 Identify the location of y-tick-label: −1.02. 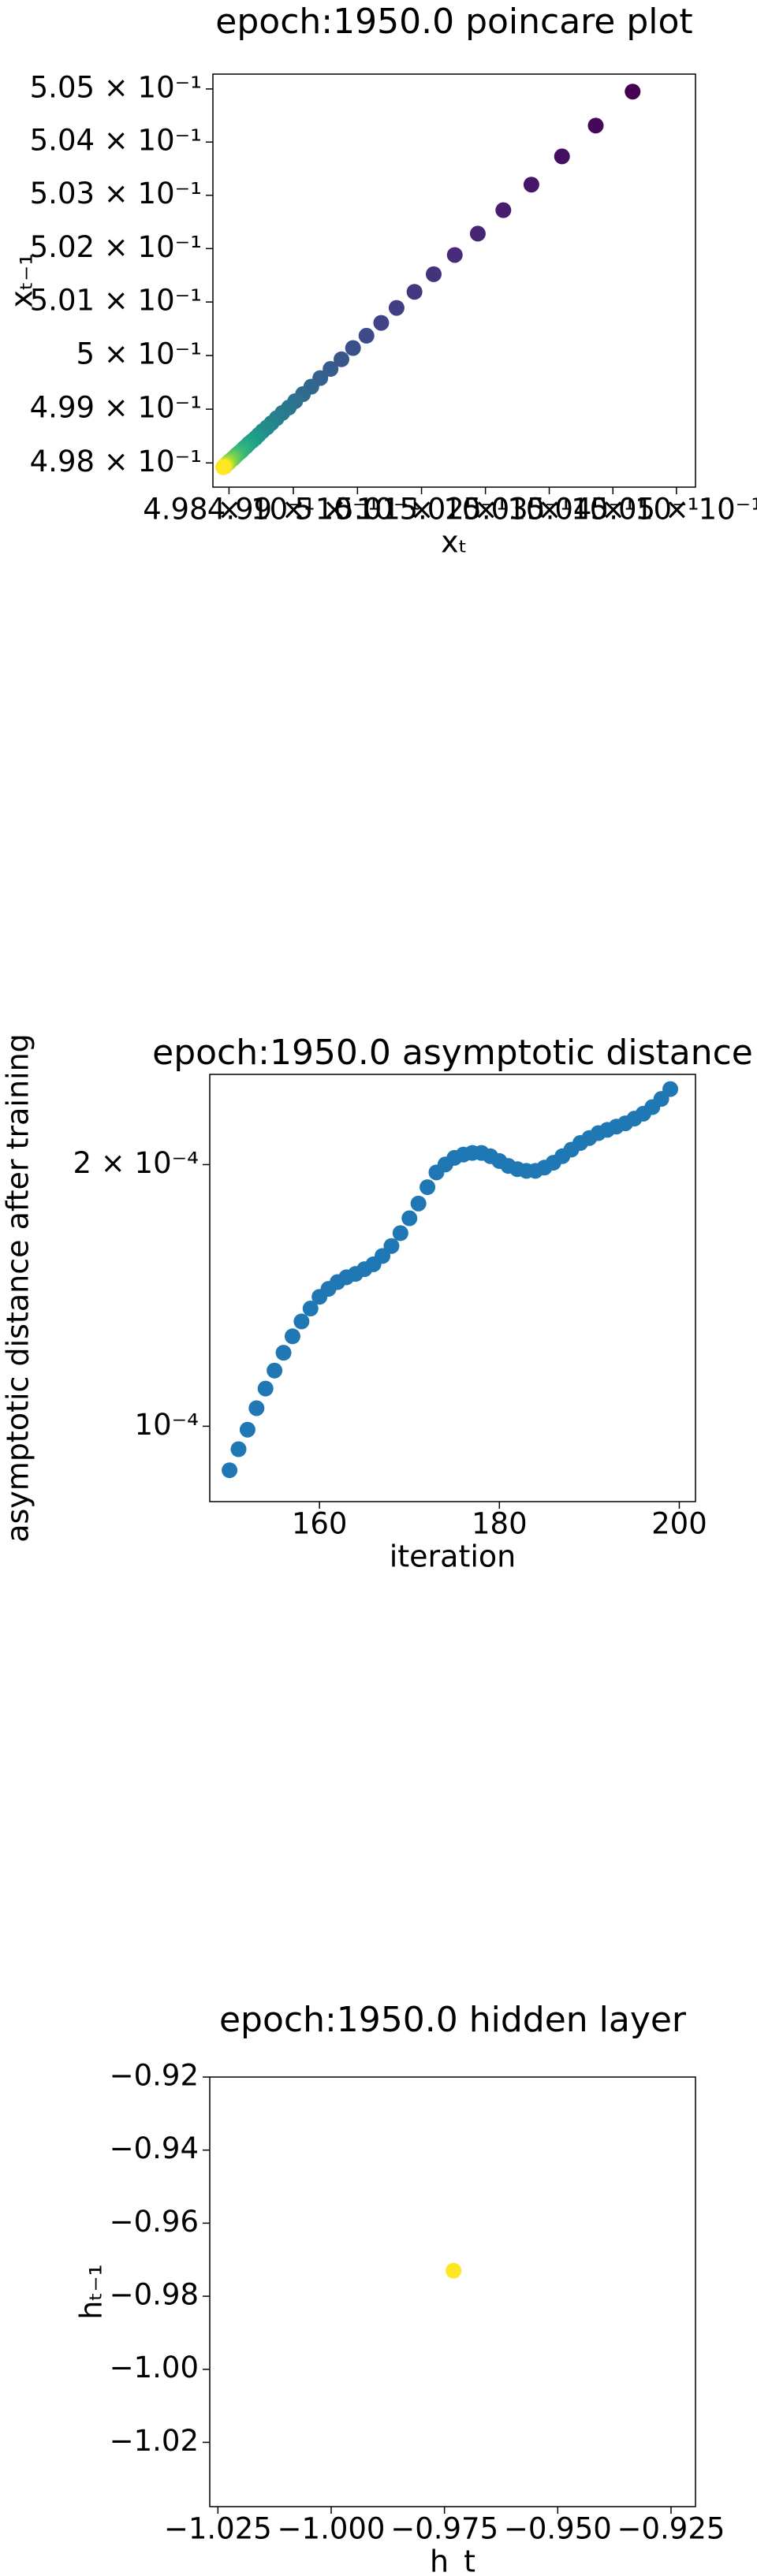
(154, 2441).